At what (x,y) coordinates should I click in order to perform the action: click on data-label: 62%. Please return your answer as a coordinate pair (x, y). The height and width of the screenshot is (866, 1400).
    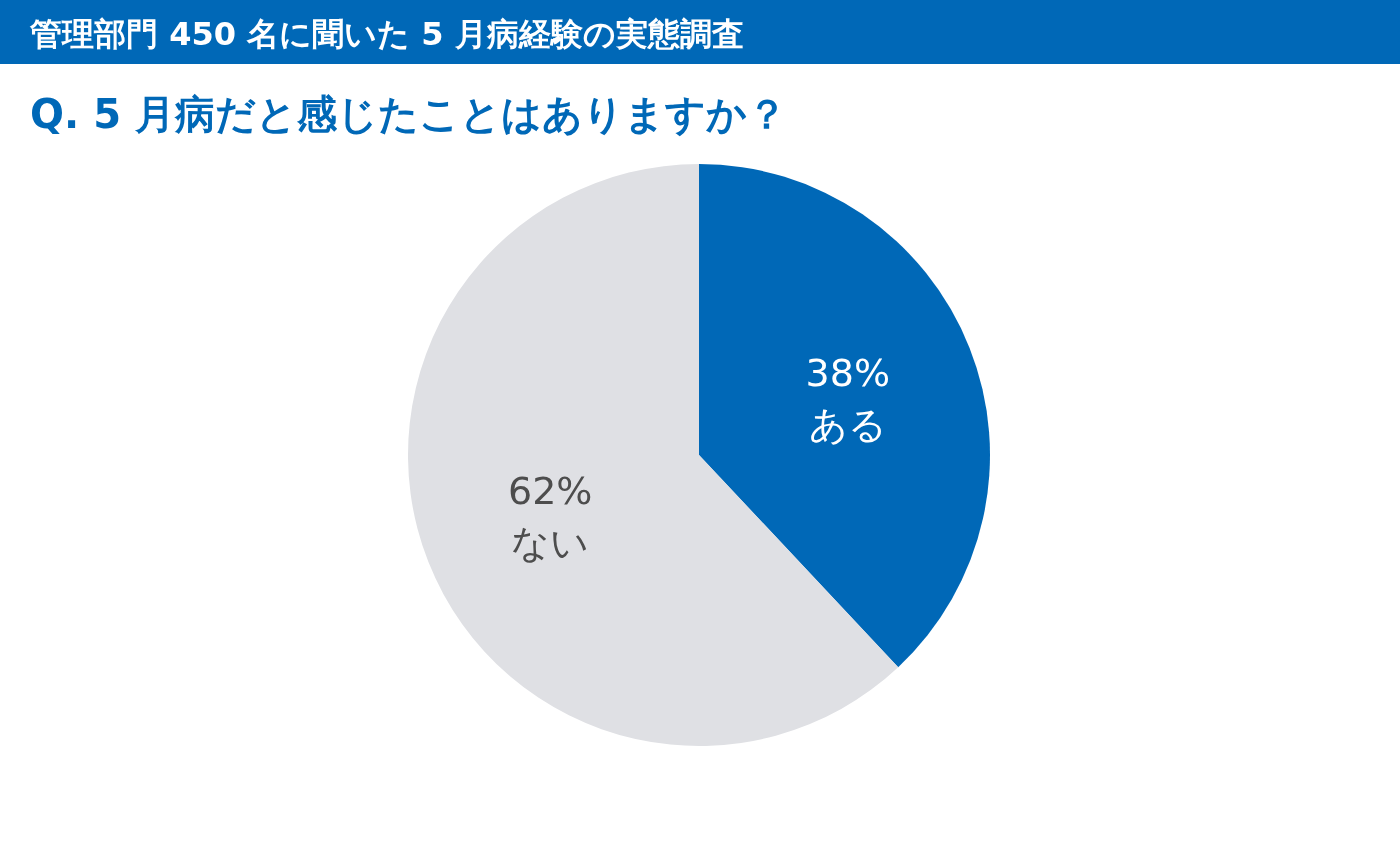
    Looking at the image, I should click on (550, 490).